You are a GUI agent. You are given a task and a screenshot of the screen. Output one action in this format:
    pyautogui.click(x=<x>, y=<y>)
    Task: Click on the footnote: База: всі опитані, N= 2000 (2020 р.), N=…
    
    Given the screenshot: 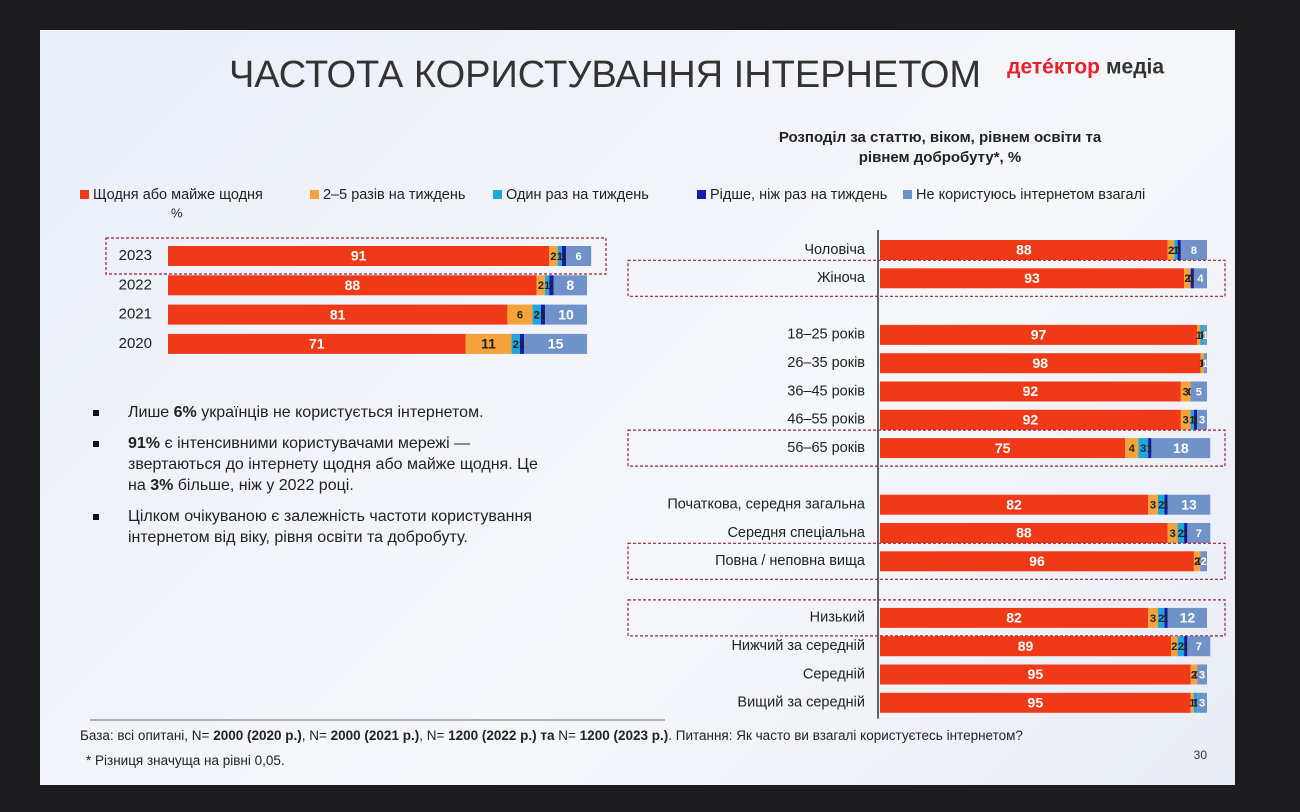 What is the action you would take?
    pyautogui.click(x=551, y=735)
    